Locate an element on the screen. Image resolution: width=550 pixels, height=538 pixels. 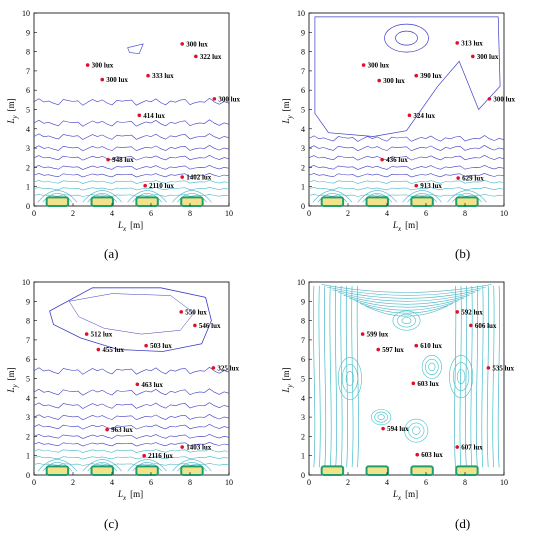
point-label: 597 lux is located at coordinates (393, 350).